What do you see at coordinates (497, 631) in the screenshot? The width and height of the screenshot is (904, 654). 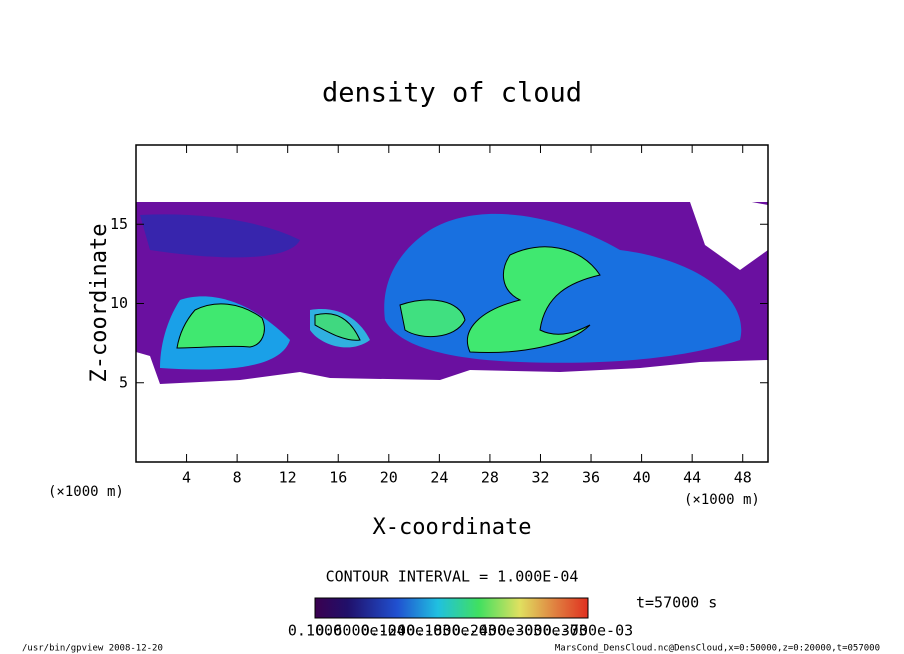 I see `colorbar-label: 0.2400e-03` at bounding box center [497, 631].